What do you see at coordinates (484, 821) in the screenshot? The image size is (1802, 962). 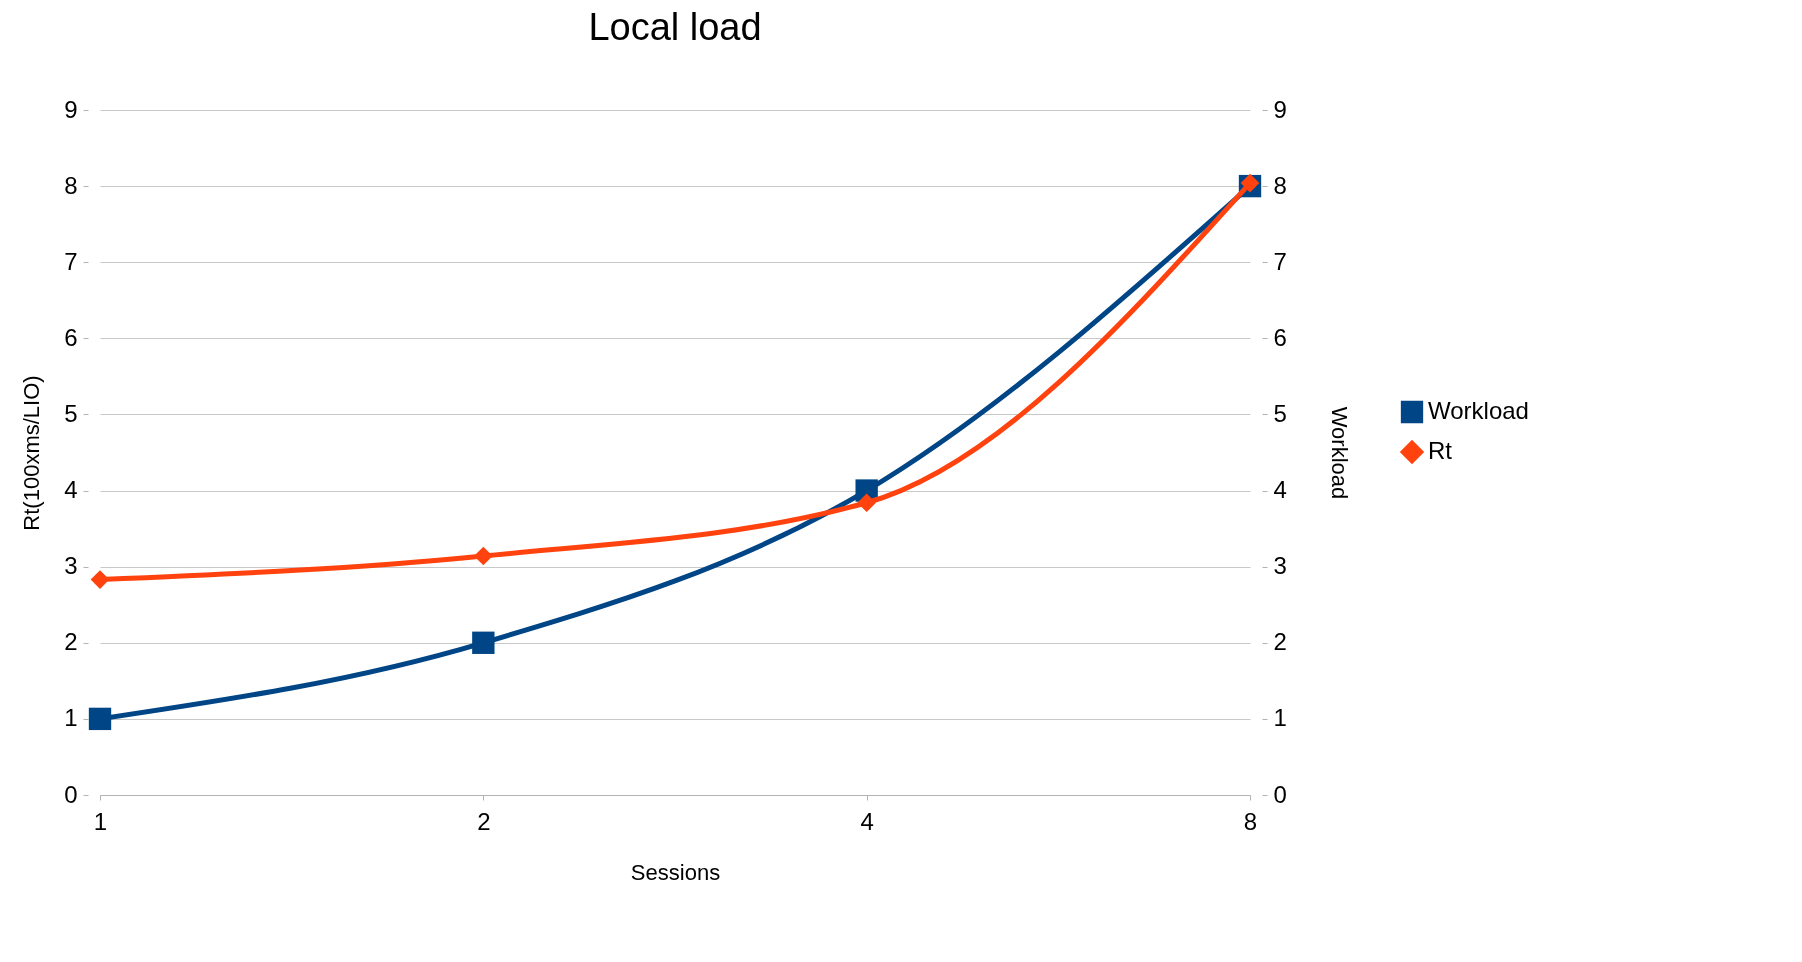 I see `x-tick-label: 2` at bounding box center [484, 821].